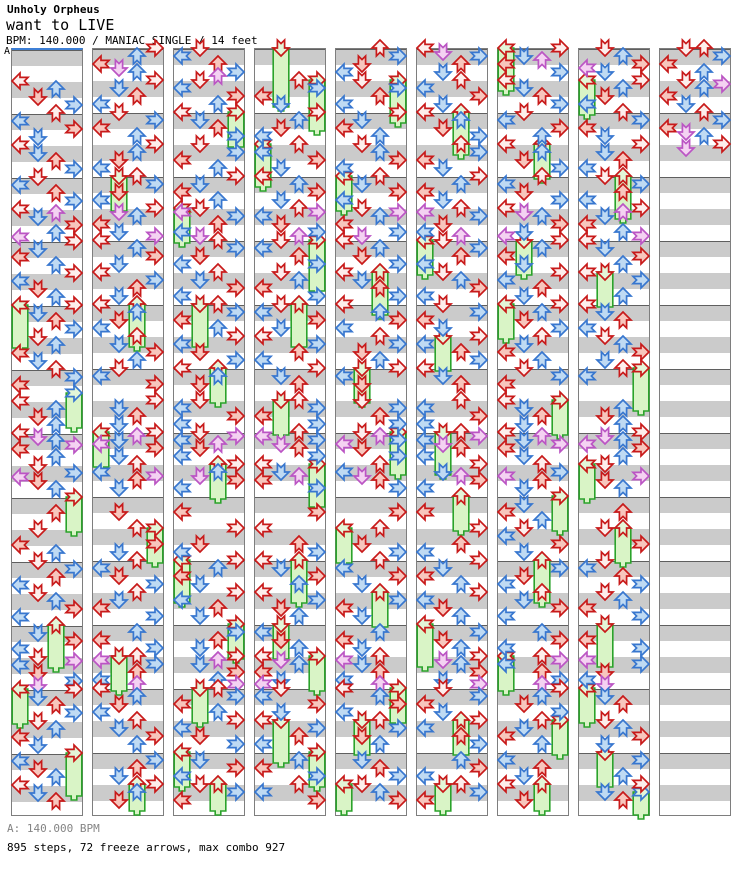 This screenshot has width=752, height=876. I want to click on freeze-head-arrow-left-icon, so click(20, 689).